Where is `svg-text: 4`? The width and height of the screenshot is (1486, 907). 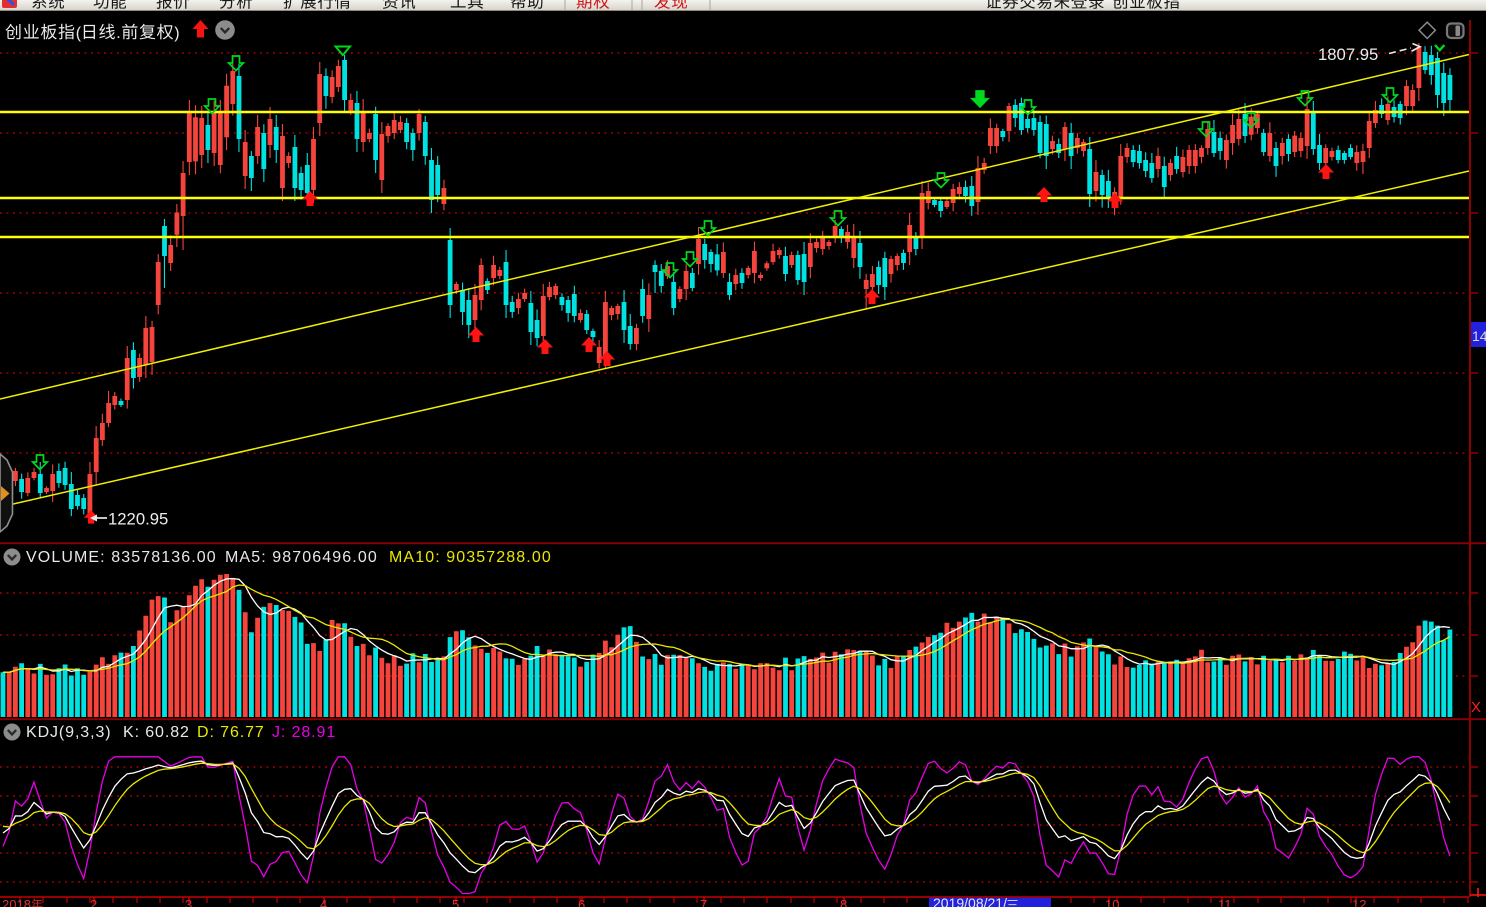
svg-text: 4 is located at coordinates (323, 902).